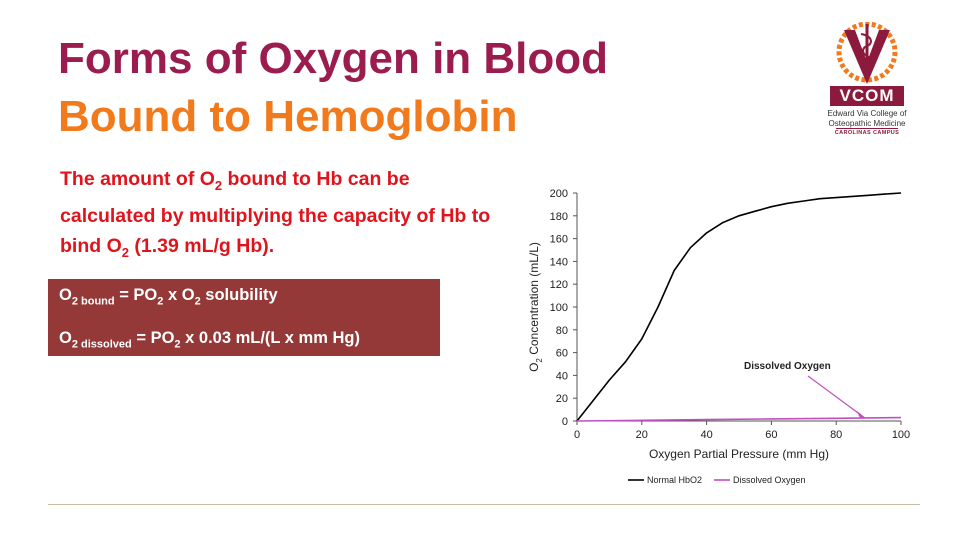 The height and width of the screenshot is (540, 960). Describe the element at coordinates (861, 414) in the screenshot. I see `annotation-arrowhead` at that location.